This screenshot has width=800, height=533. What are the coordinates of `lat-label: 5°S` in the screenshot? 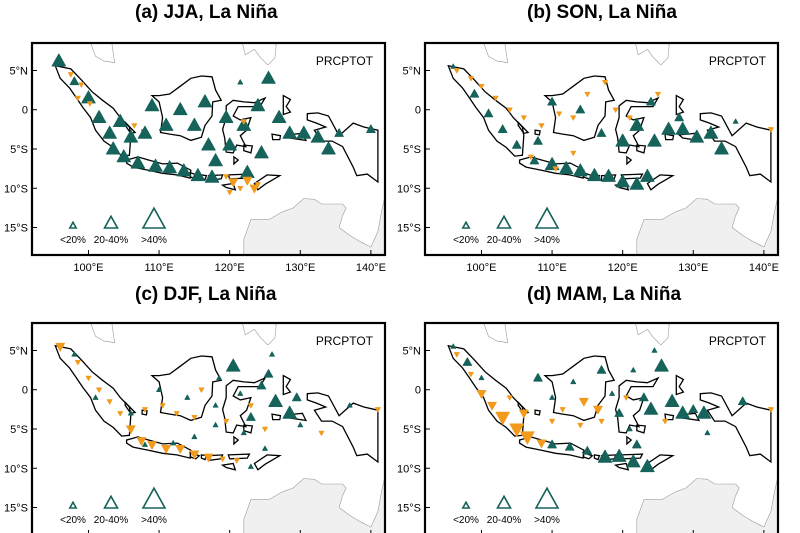 It's located at (19, 430).